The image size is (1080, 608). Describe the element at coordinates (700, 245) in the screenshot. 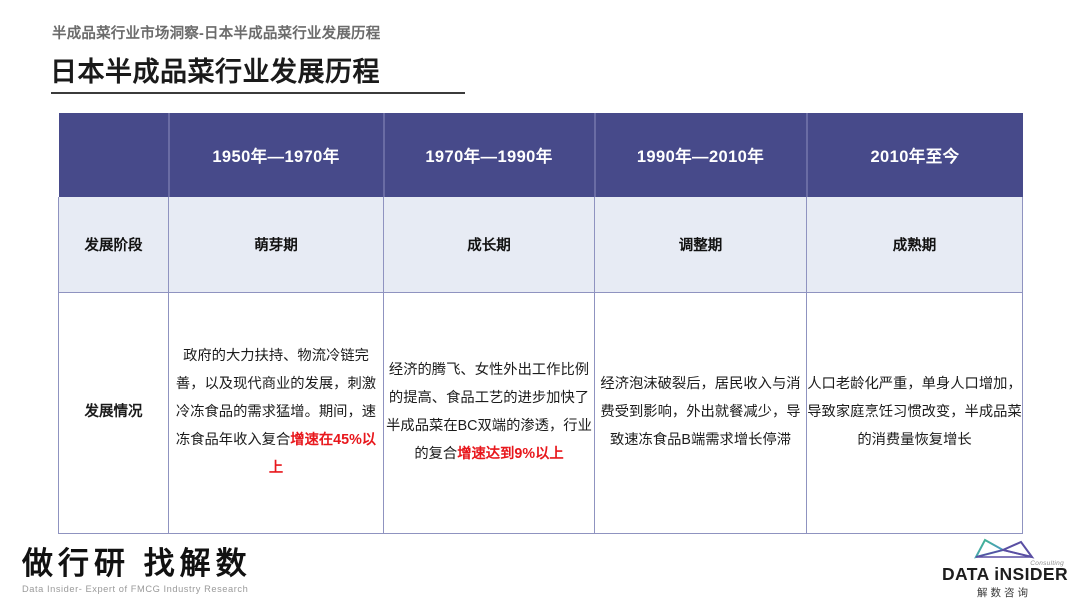

I see `stage-cell-3: 调整期` at that location.